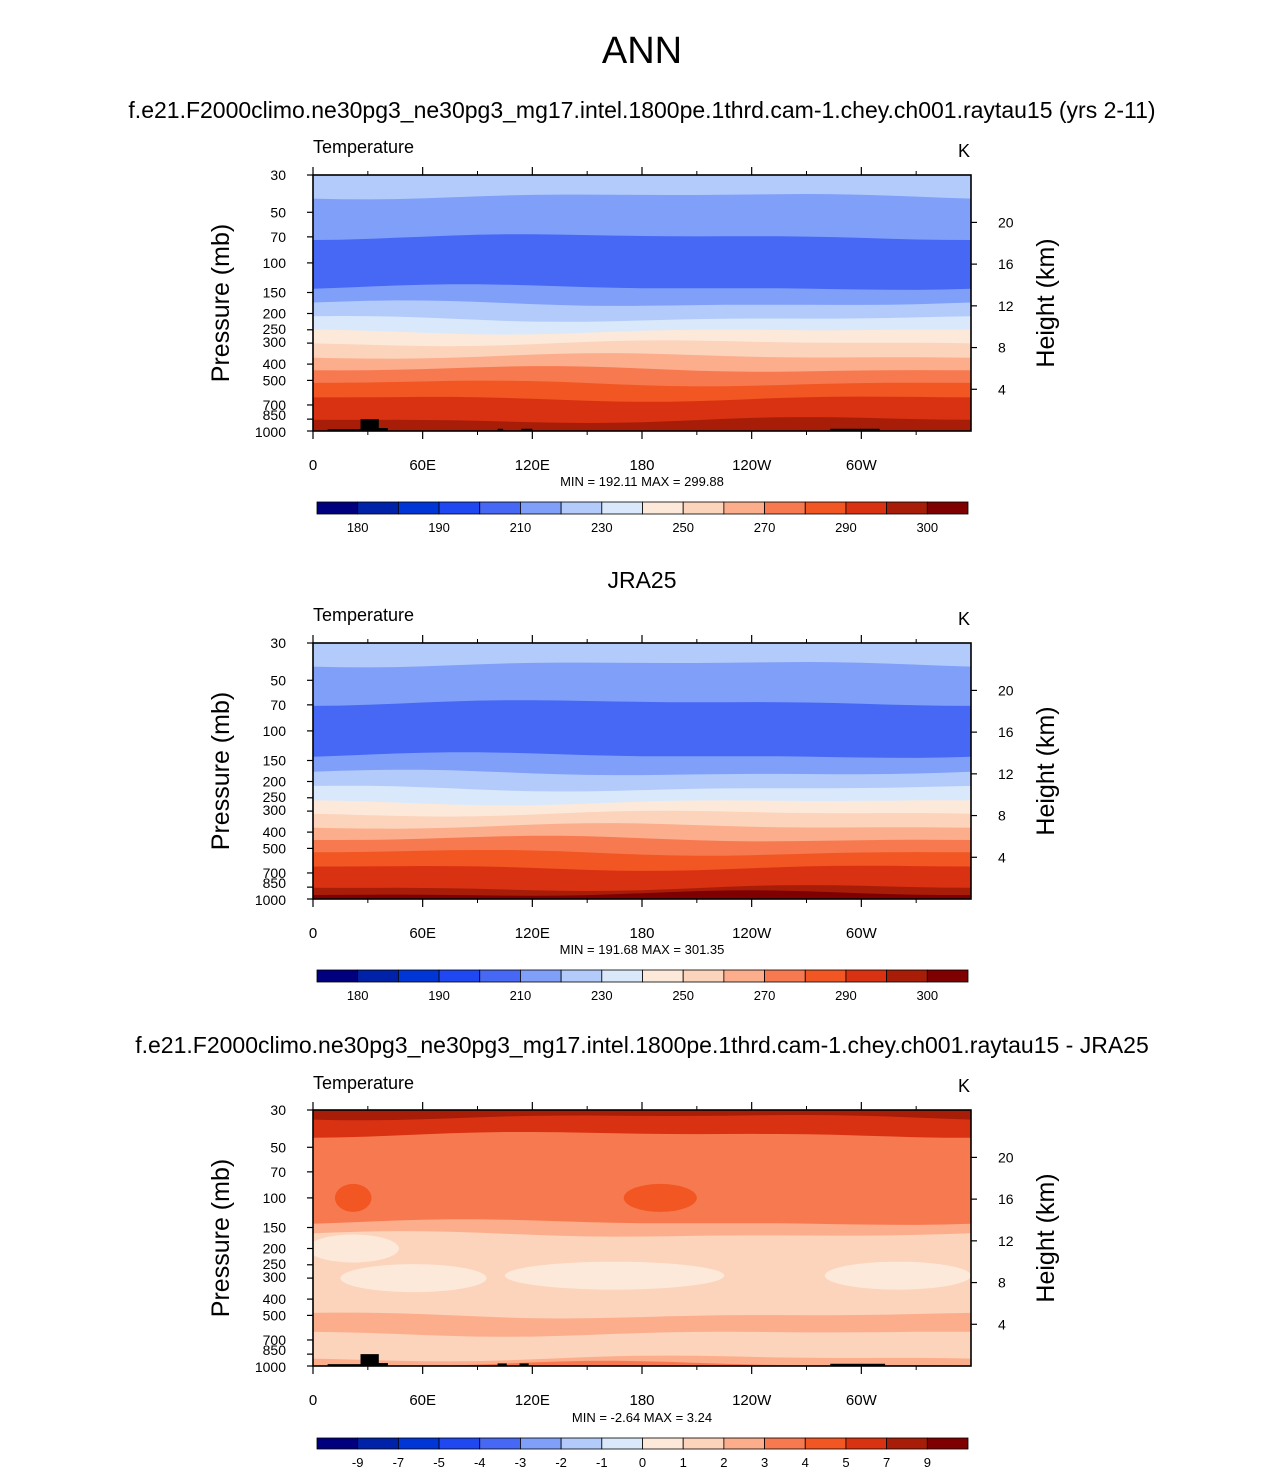 The width and height of the screenshot is (1285, 1472). What do you see at coordinates (364, 1083) in the screenshot?
I see `panel-3-variable-label: Temperature` at bounding box center [364, 1083].